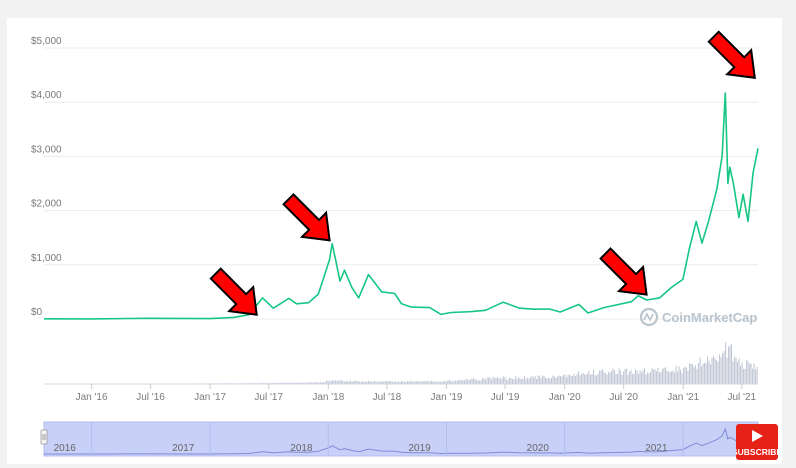 Image resolution: width=796 pixels, height=468 pixels. Describe the element at coordinates (183, 448) in the screenshot. I see `navigator-year-label: 2017` at that location.